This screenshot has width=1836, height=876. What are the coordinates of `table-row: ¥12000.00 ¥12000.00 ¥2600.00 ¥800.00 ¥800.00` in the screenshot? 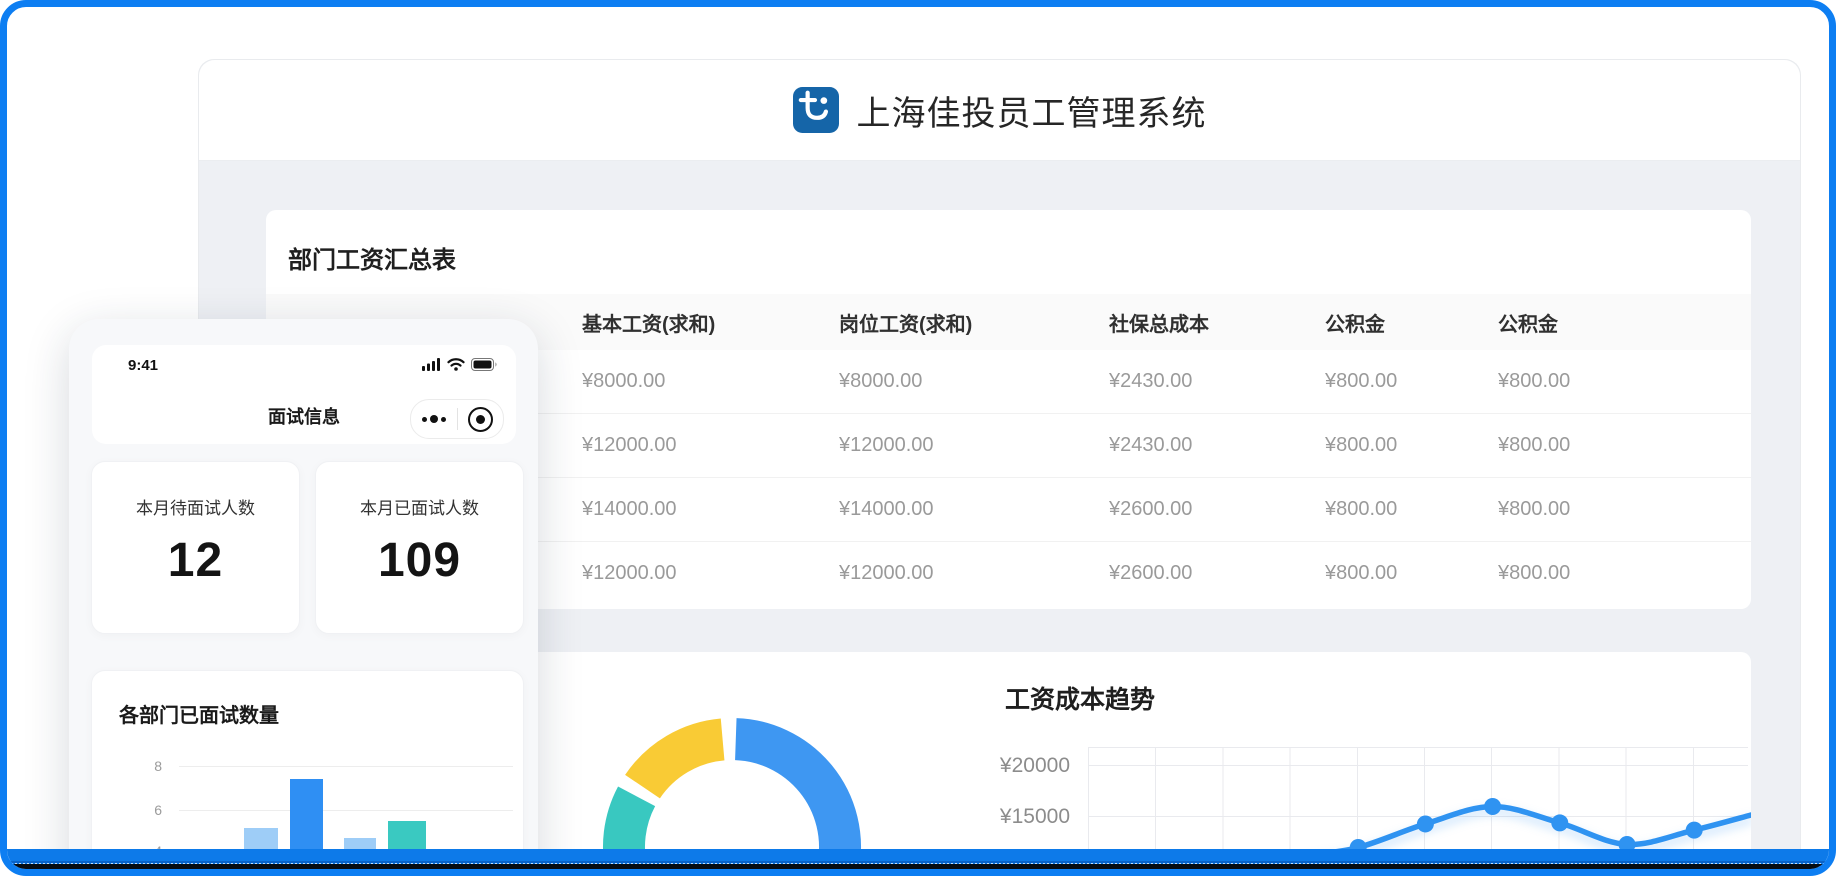 It's located at (1008, 573).